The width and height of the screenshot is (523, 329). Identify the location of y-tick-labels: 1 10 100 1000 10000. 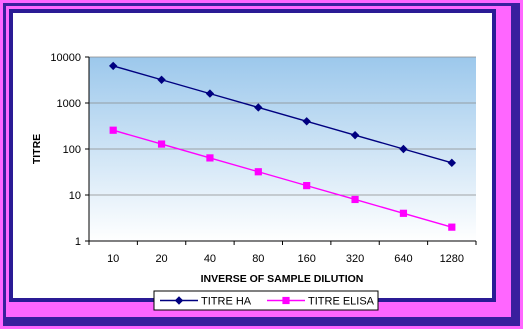
(69, 150).